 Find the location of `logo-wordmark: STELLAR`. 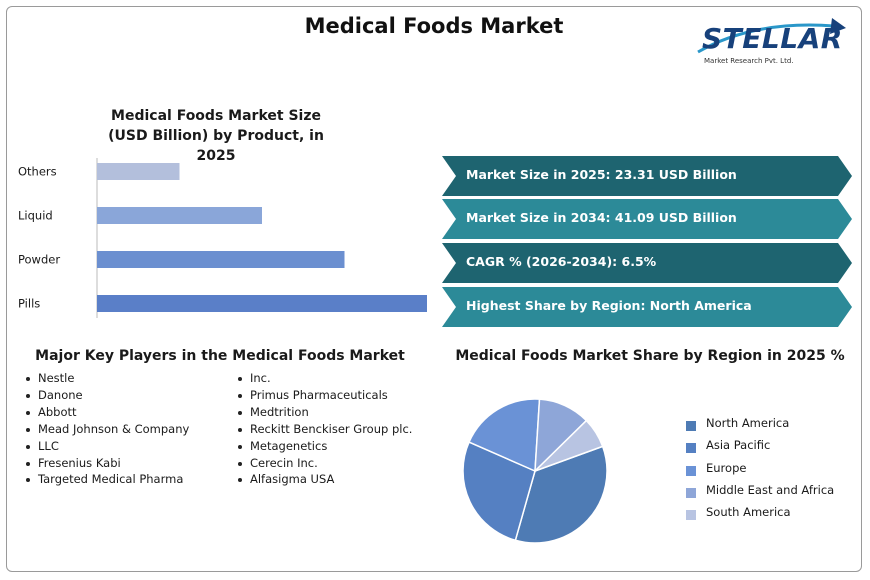

logo-wordmark: STELLAR is located at coordinates (772, 38).